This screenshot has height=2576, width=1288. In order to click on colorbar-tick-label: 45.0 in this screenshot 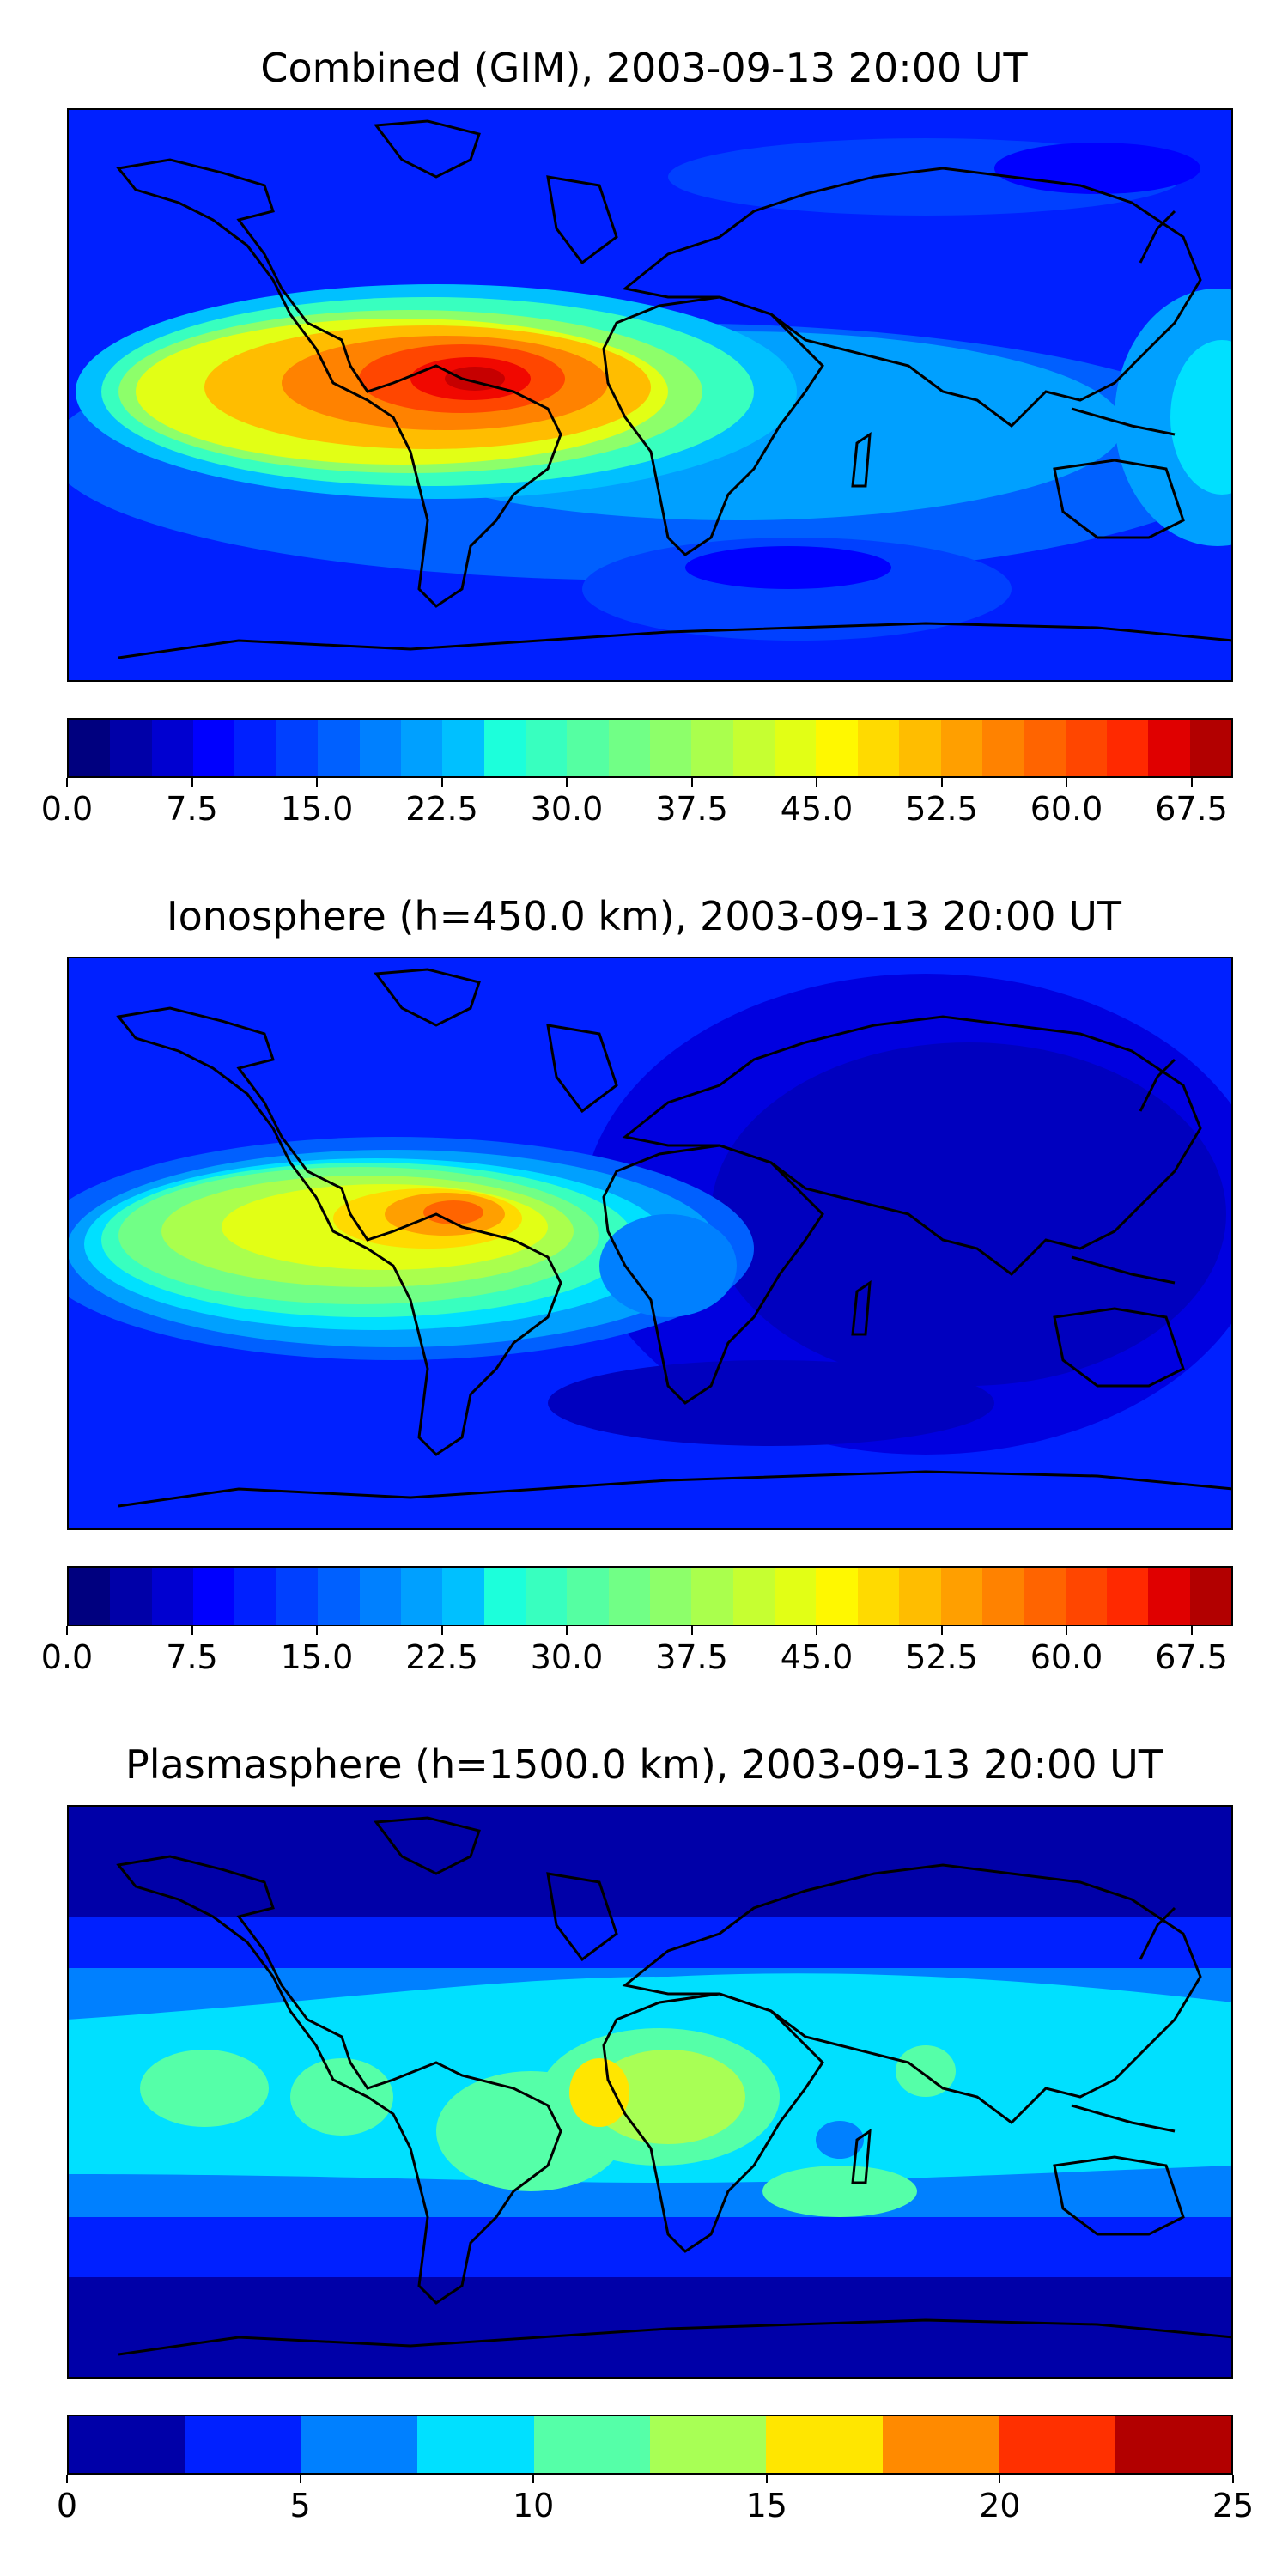, I will do `click(817, 1657)`.